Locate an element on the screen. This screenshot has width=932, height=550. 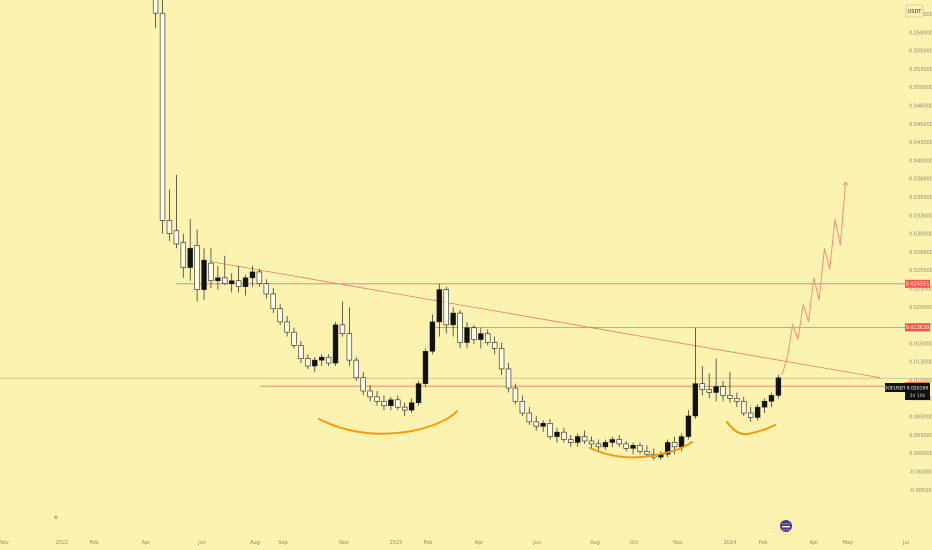
y-tick-label: 0.025000 is located at coordinates (920, 271).